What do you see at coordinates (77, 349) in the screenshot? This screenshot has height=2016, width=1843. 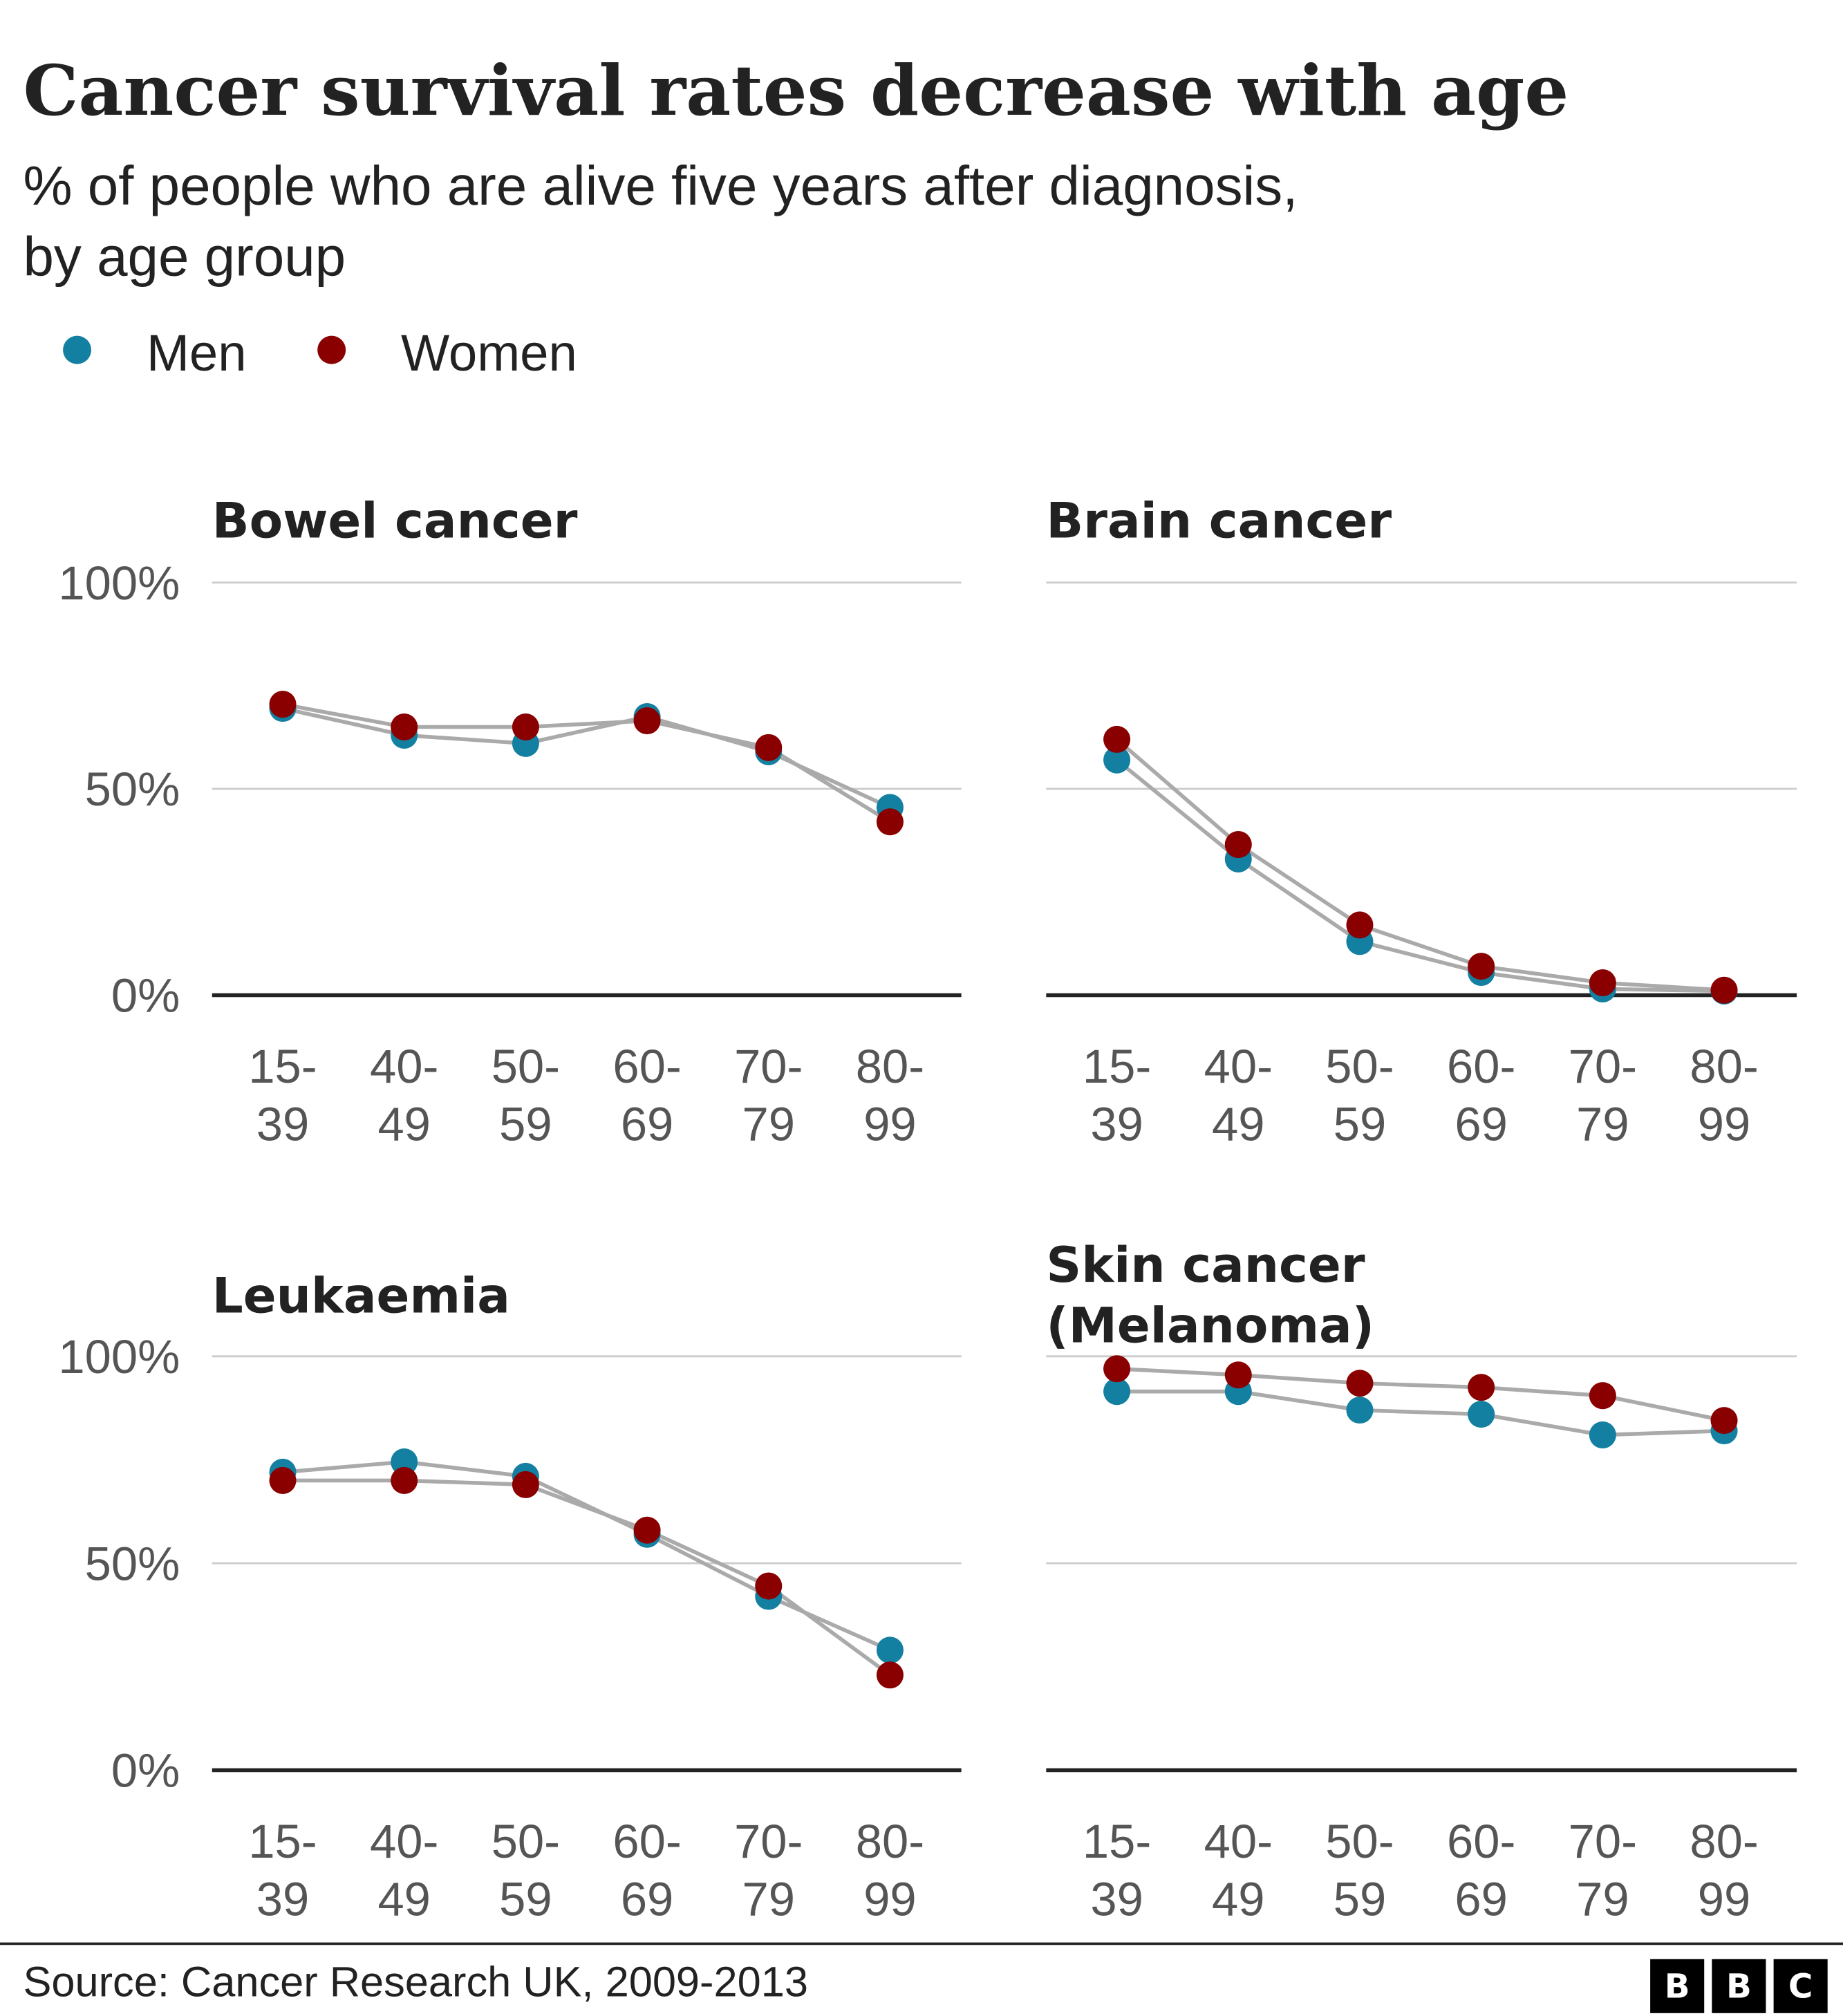 I see `legend-marker-men` at bounding box center [77, 349].